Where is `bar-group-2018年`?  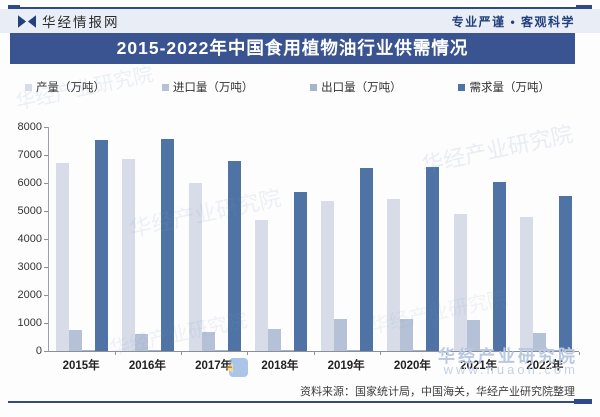 bar-group-2018年 is located at coordinates (281, 241).